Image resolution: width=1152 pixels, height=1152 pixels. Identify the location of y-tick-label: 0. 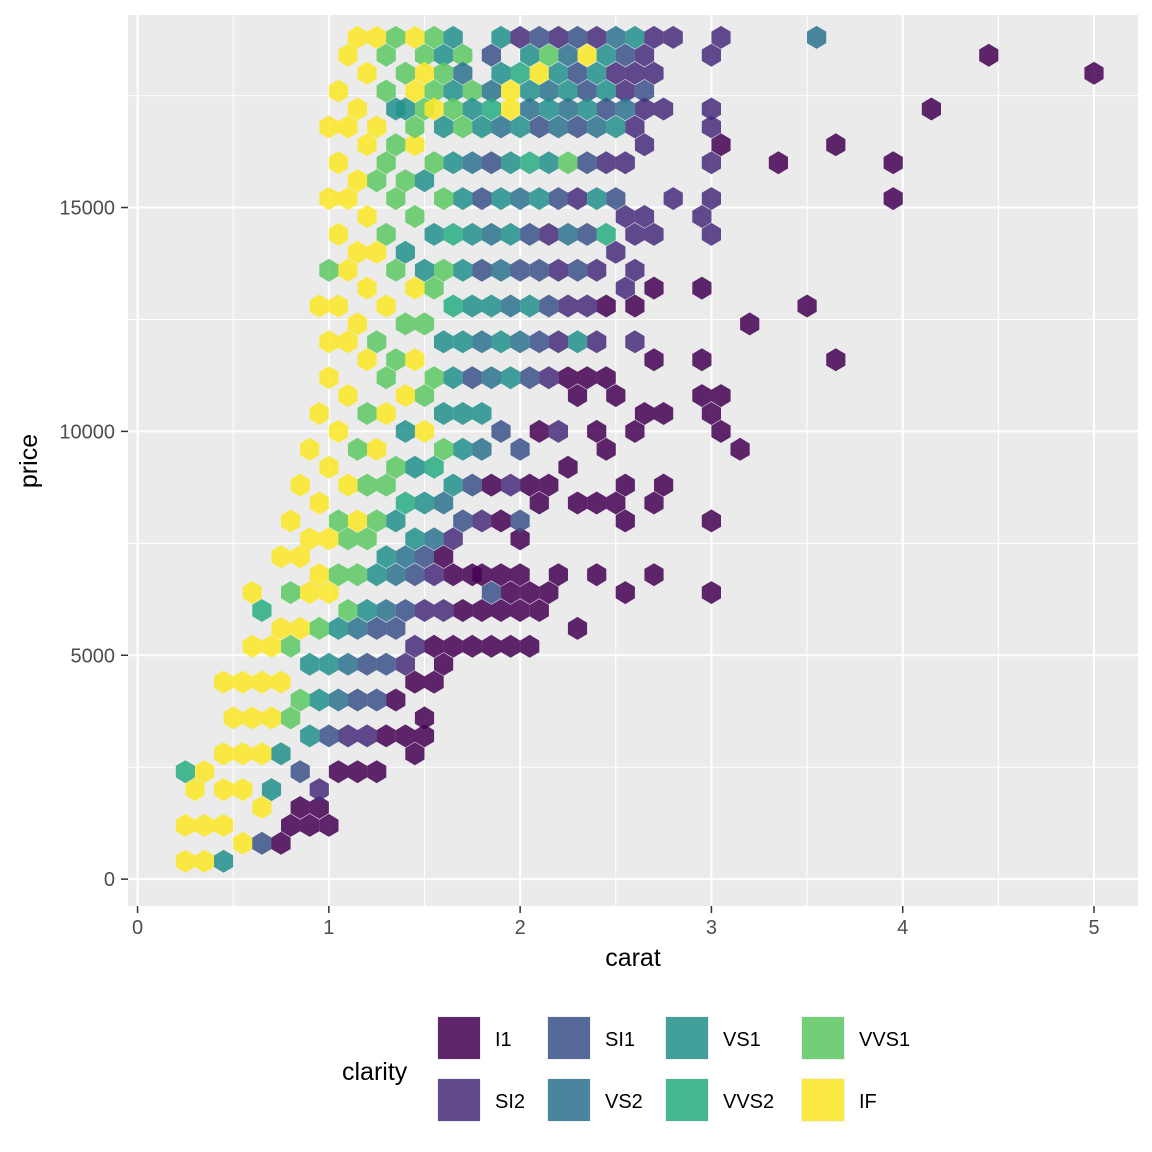
(109, 880).